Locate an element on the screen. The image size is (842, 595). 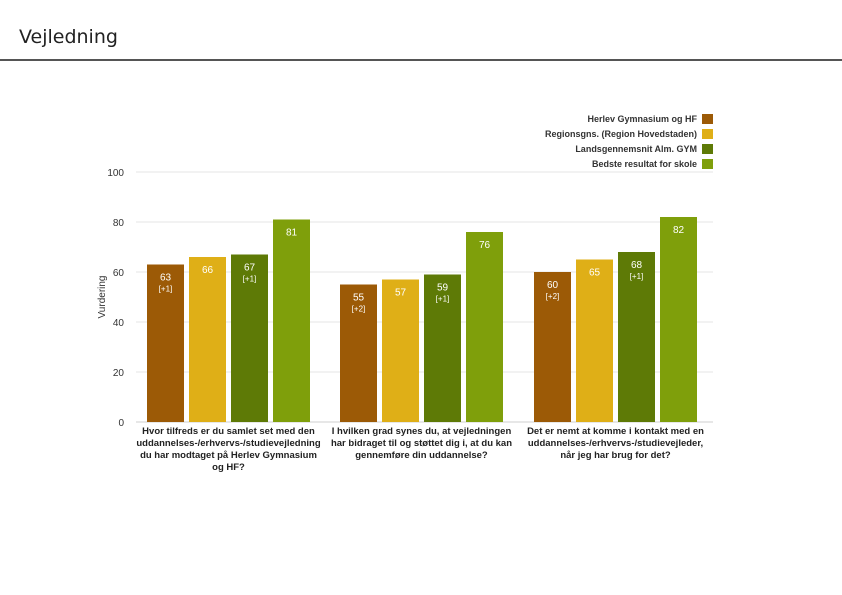
y-tick-label: 20 is located at coordinates (119, 373).